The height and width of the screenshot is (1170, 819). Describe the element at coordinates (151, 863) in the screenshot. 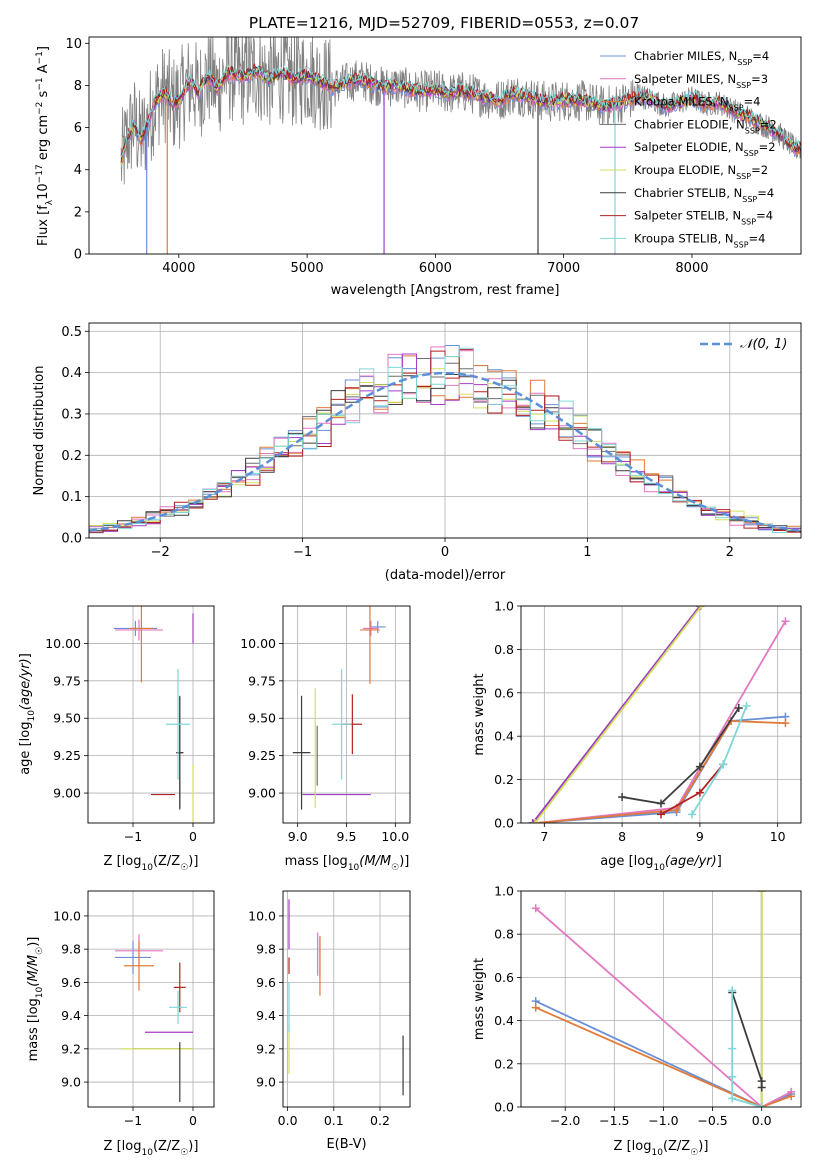

I see `x-axis-label: Z [log10(Z/Z☉)]` at that location.